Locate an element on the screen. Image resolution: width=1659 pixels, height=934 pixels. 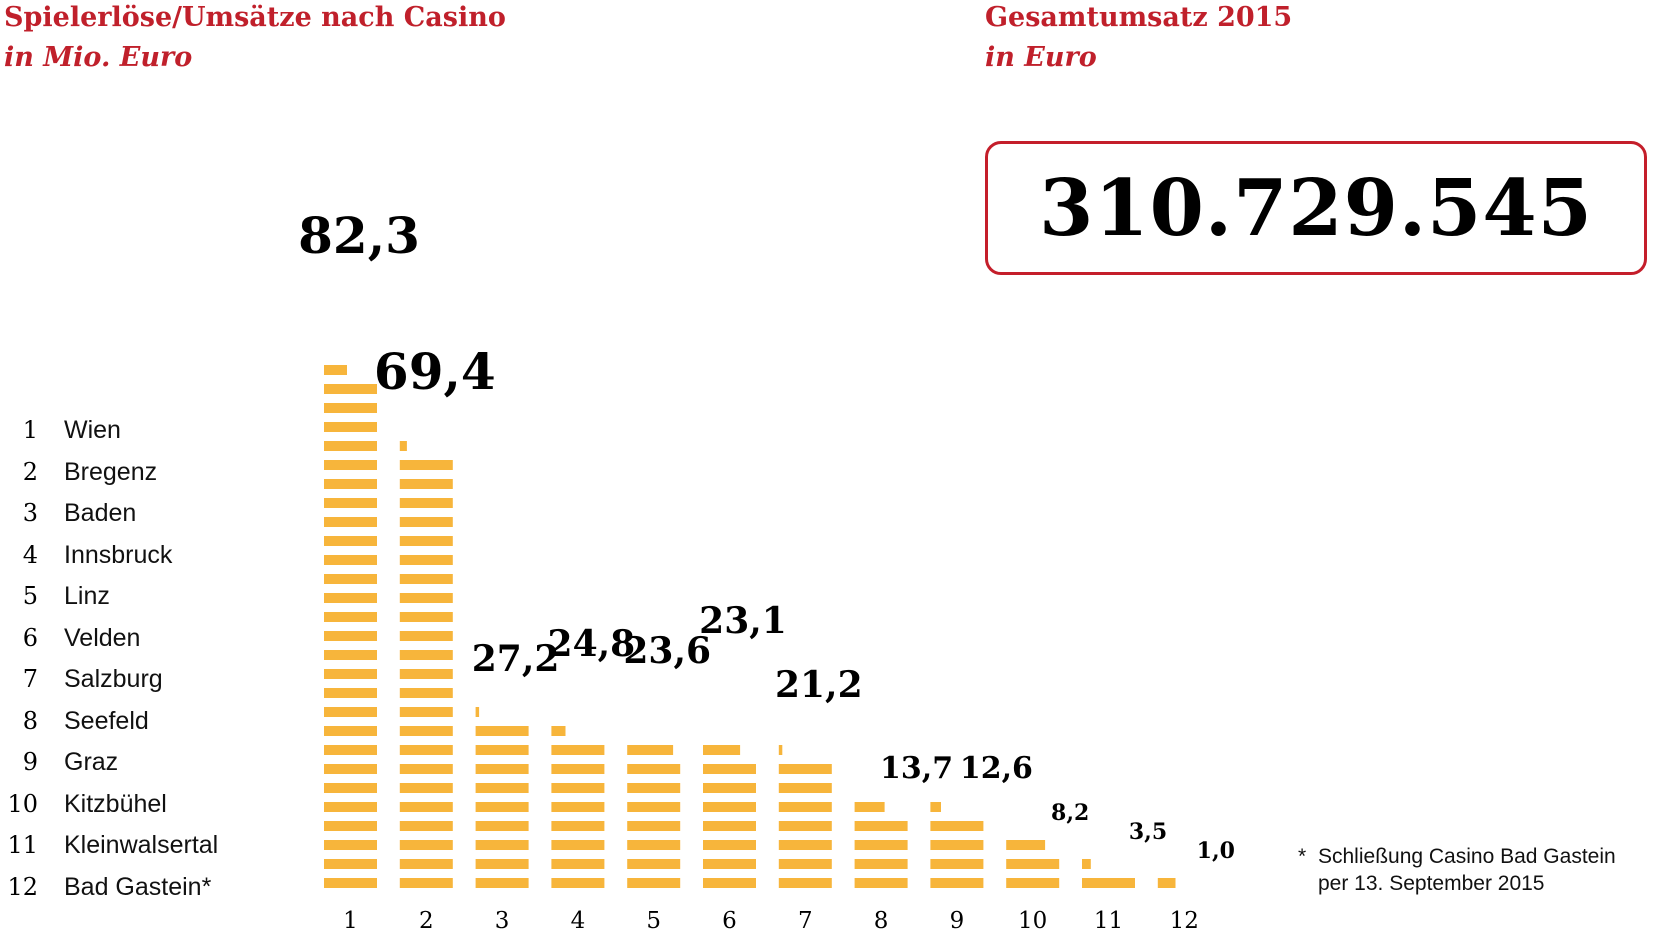
legend-label: Bad Gastein* is located at coordinates (138, 886).